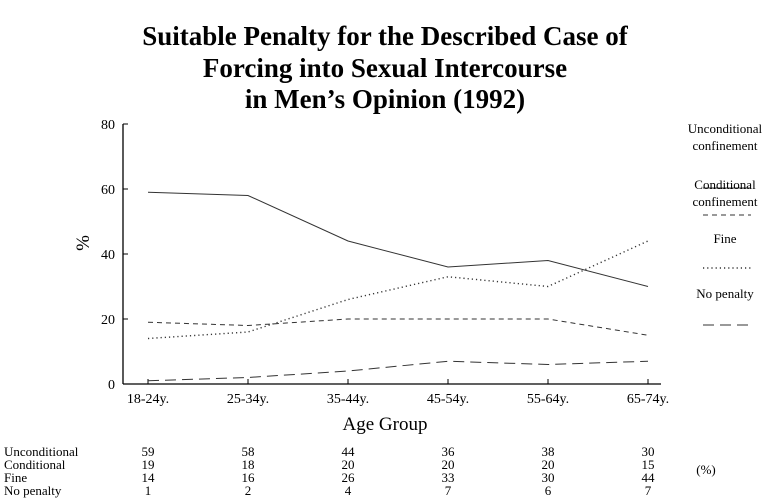 The height and width of the screenshot is (504, 780). What do you see at coordinates (41, 451) in the screenshot?
I see `table-row-label: Unconditional` at bounding box center [41, 451].